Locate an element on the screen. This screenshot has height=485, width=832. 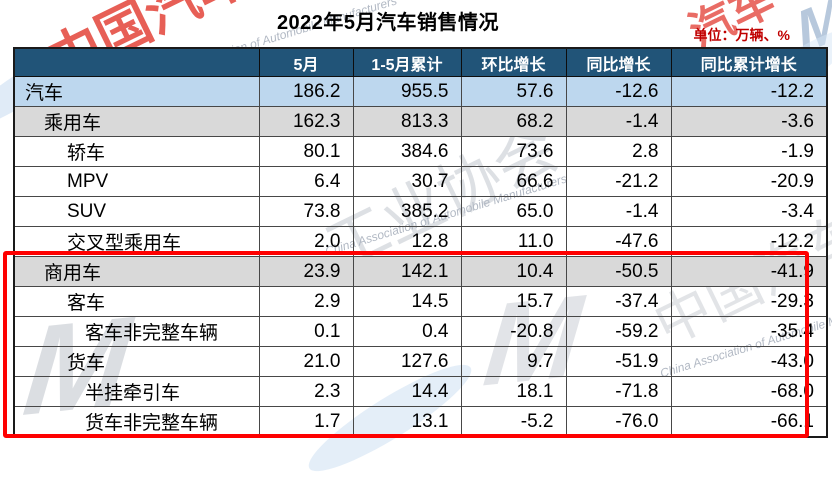
row-label: 汽车 is located at coordinates (136, 91).